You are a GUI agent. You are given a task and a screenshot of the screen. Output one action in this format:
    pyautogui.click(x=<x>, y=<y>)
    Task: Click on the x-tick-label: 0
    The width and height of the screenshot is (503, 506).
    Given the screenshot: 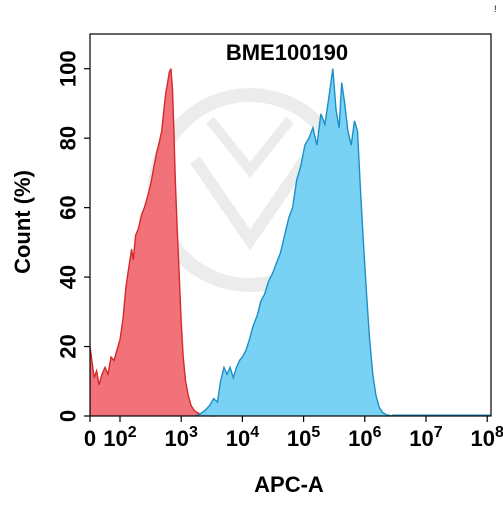 What is the action you would take?
    pyautogui.click(x=90, y=438)
    